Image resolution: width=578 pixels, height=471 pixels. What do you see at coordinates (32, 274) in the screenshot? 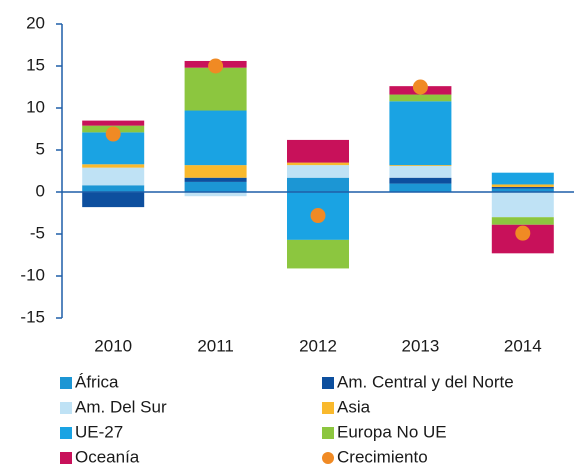
I see `y-tick-label: -10` at bounding box center [32, 274].